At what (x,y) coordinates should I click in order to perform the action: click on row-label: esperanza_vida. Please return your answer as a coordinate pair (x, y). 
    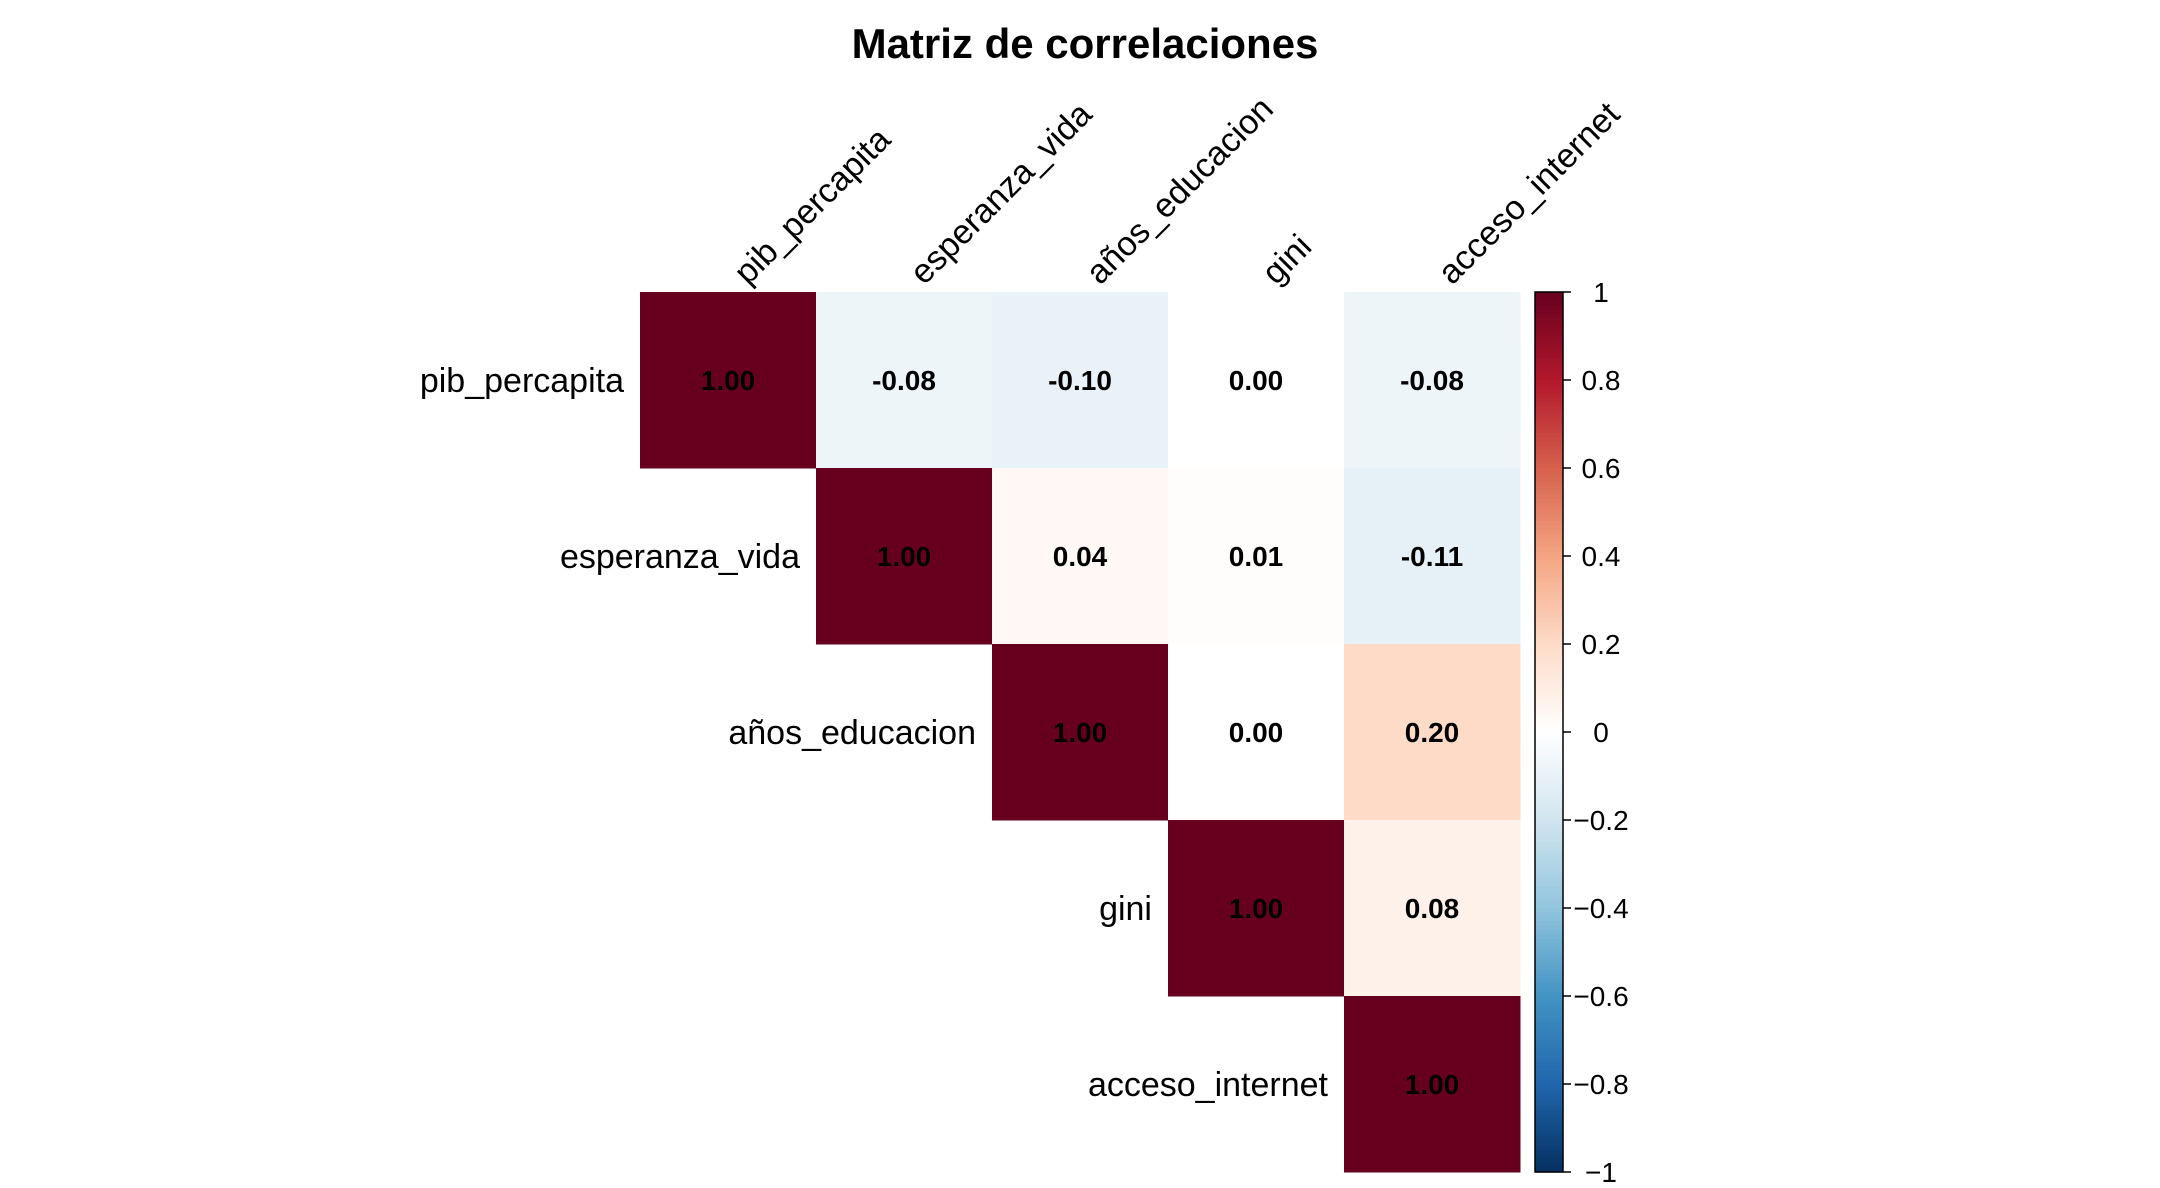
    Looking at the image, I should click on (680, 557).